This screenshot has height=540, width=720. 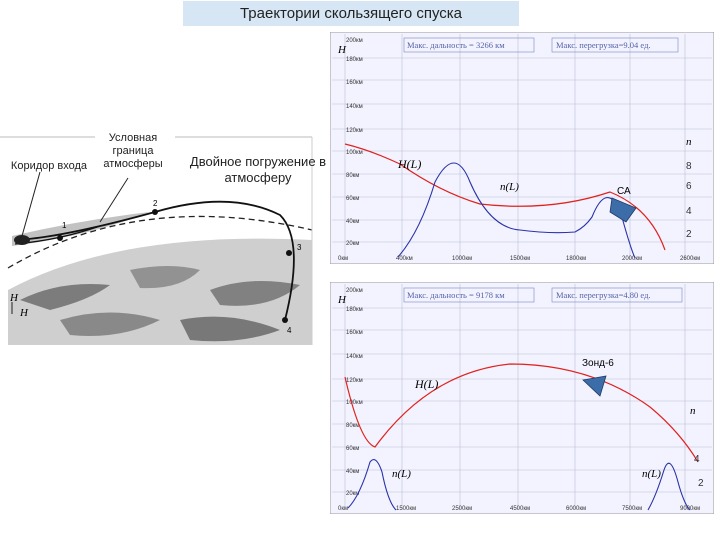 I want to click on x-tick-label: 4500км, so click(x=520, y=509).